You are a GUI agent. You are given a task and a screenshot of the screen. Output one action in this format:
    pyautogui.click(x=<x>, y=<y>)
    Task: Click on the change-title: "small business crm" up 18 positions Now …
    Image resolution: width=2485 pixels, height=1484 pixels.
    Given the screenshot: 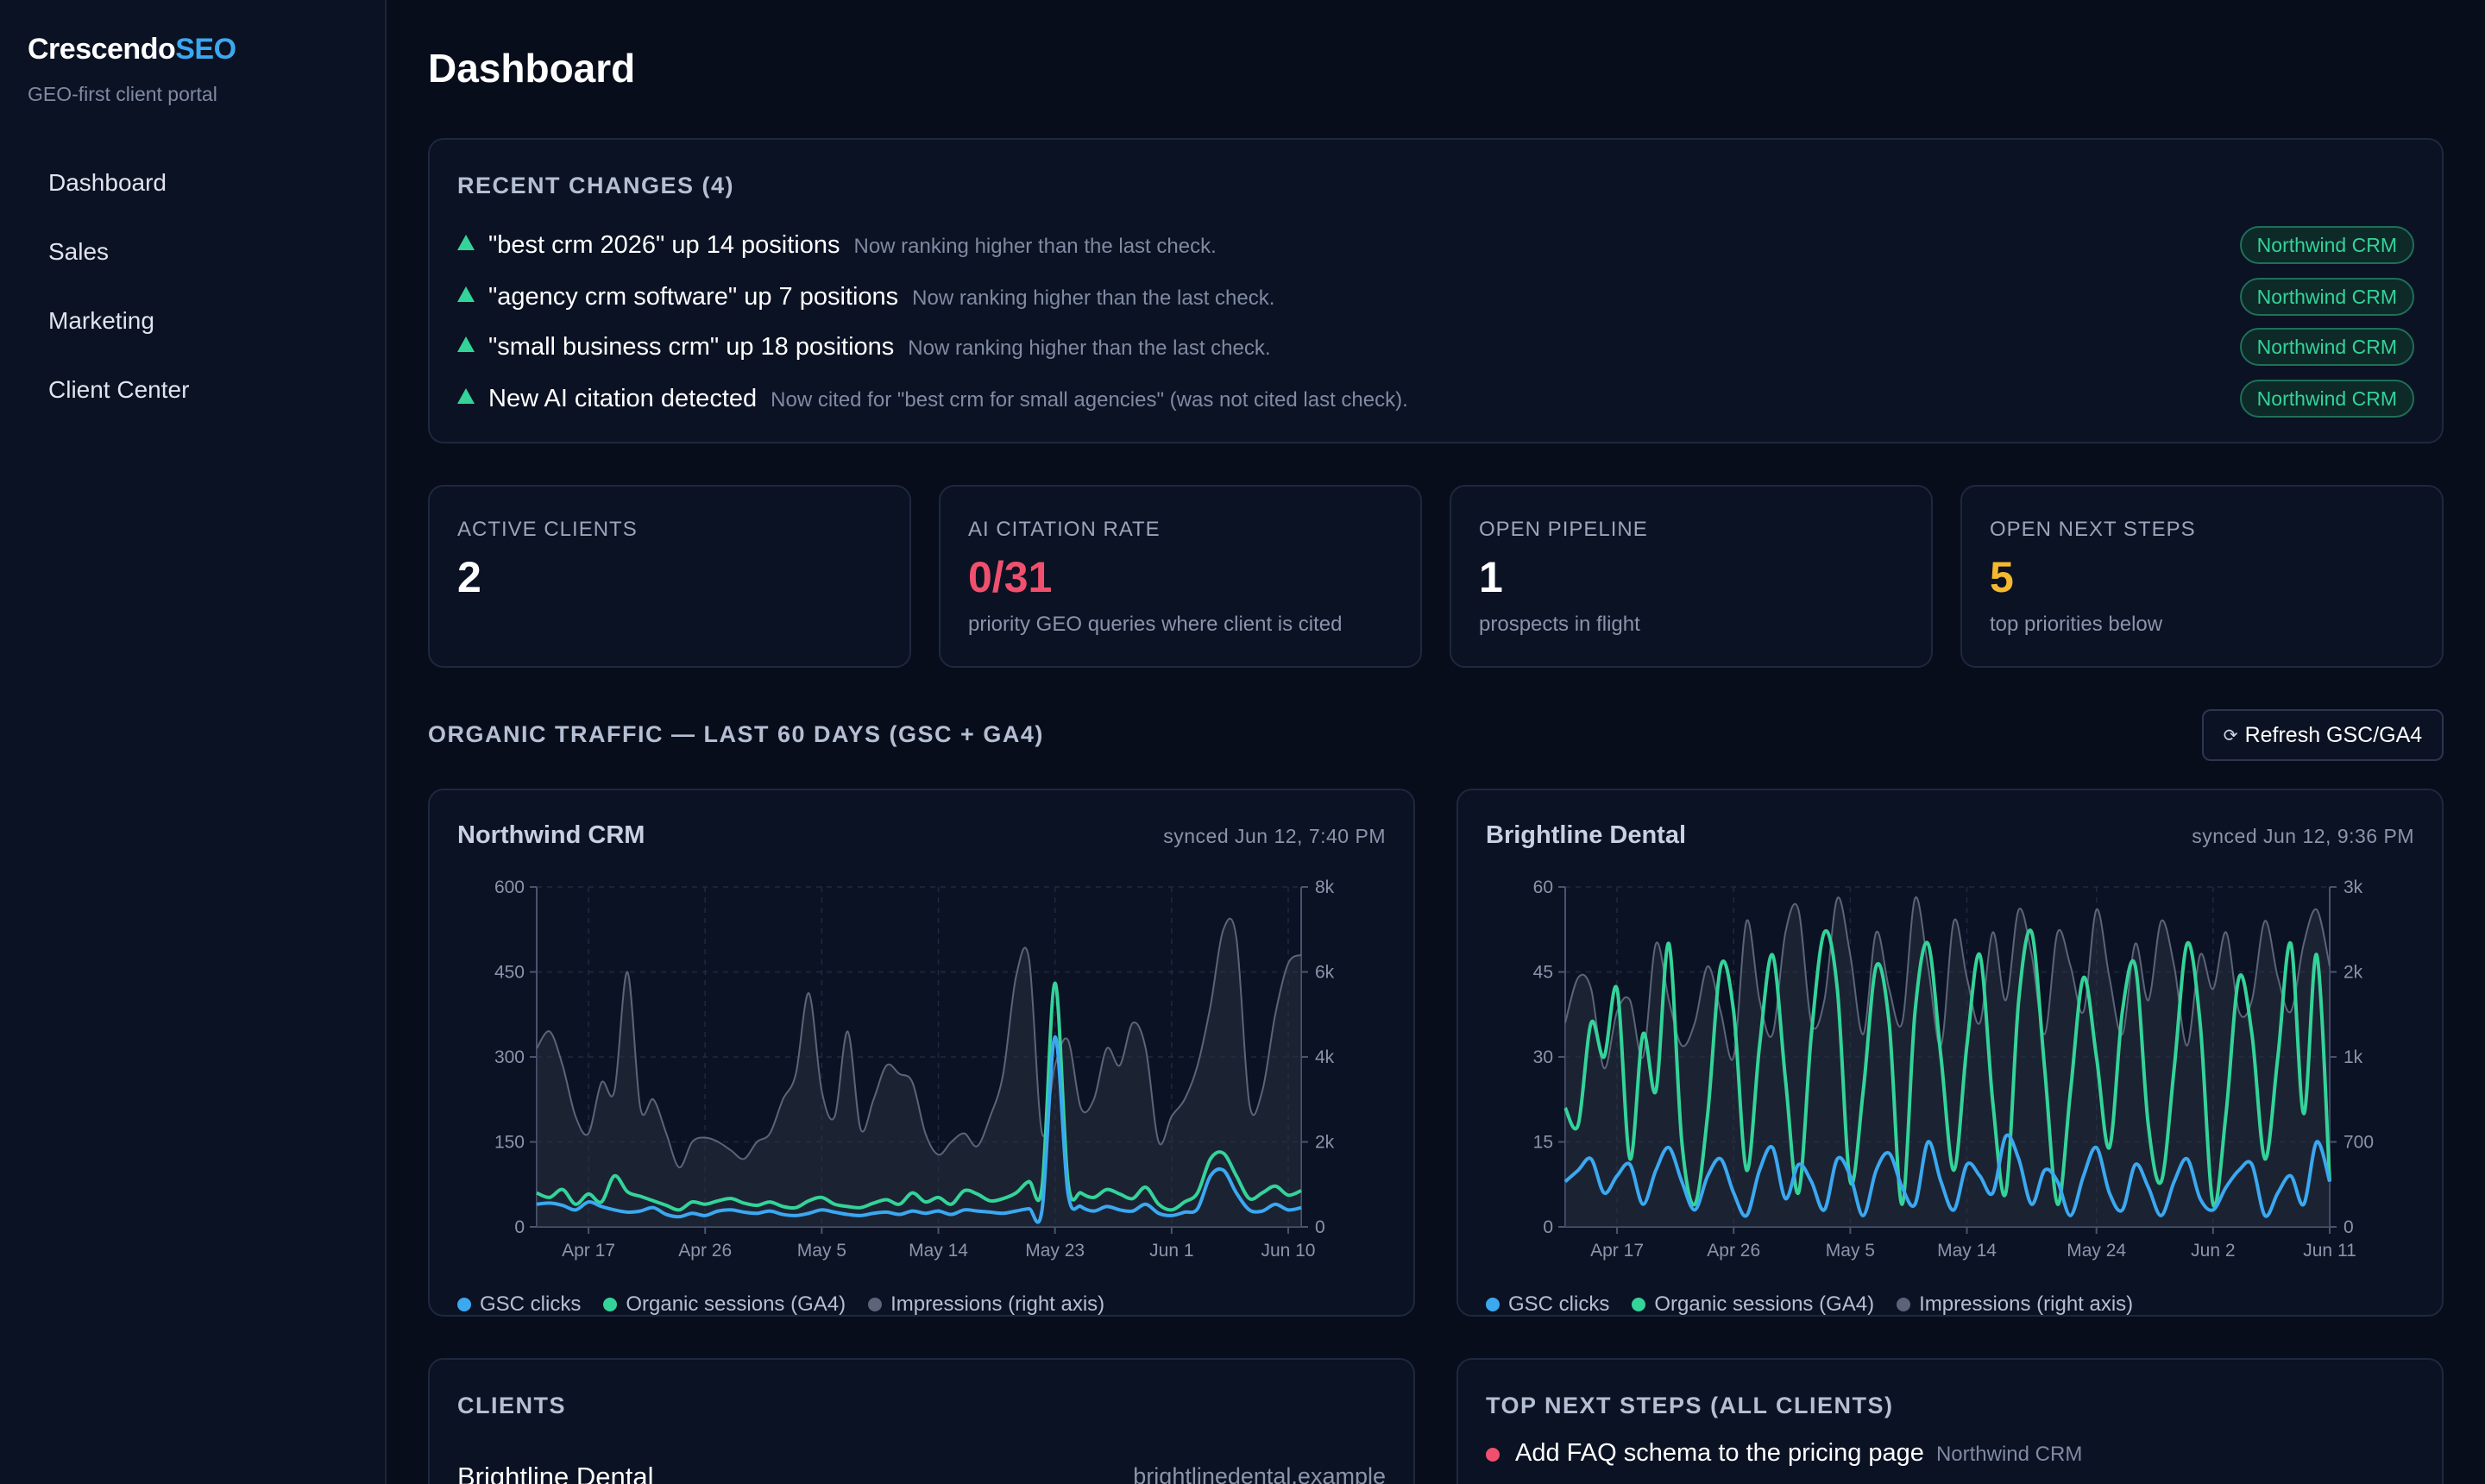 What is the action you would take?
    pyautogui.click(x=880, y=347)
    